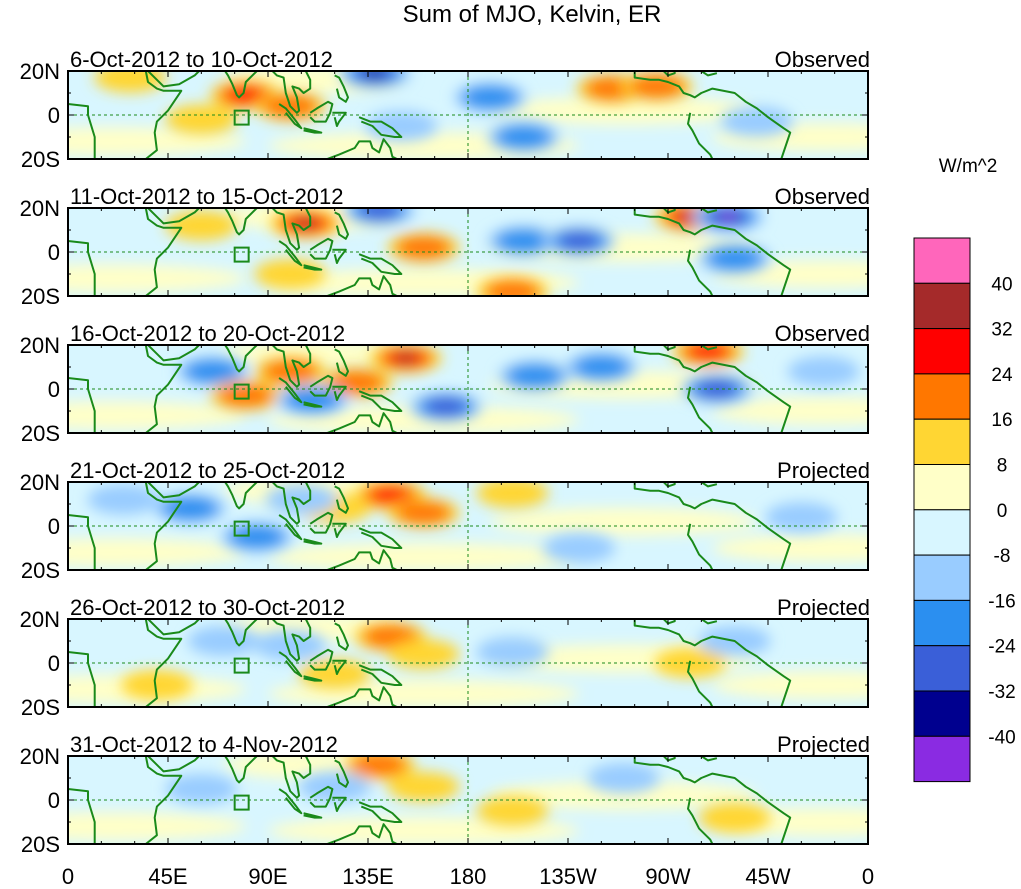  I want to click on lon-tick-label: 90E, so click(267, 876).